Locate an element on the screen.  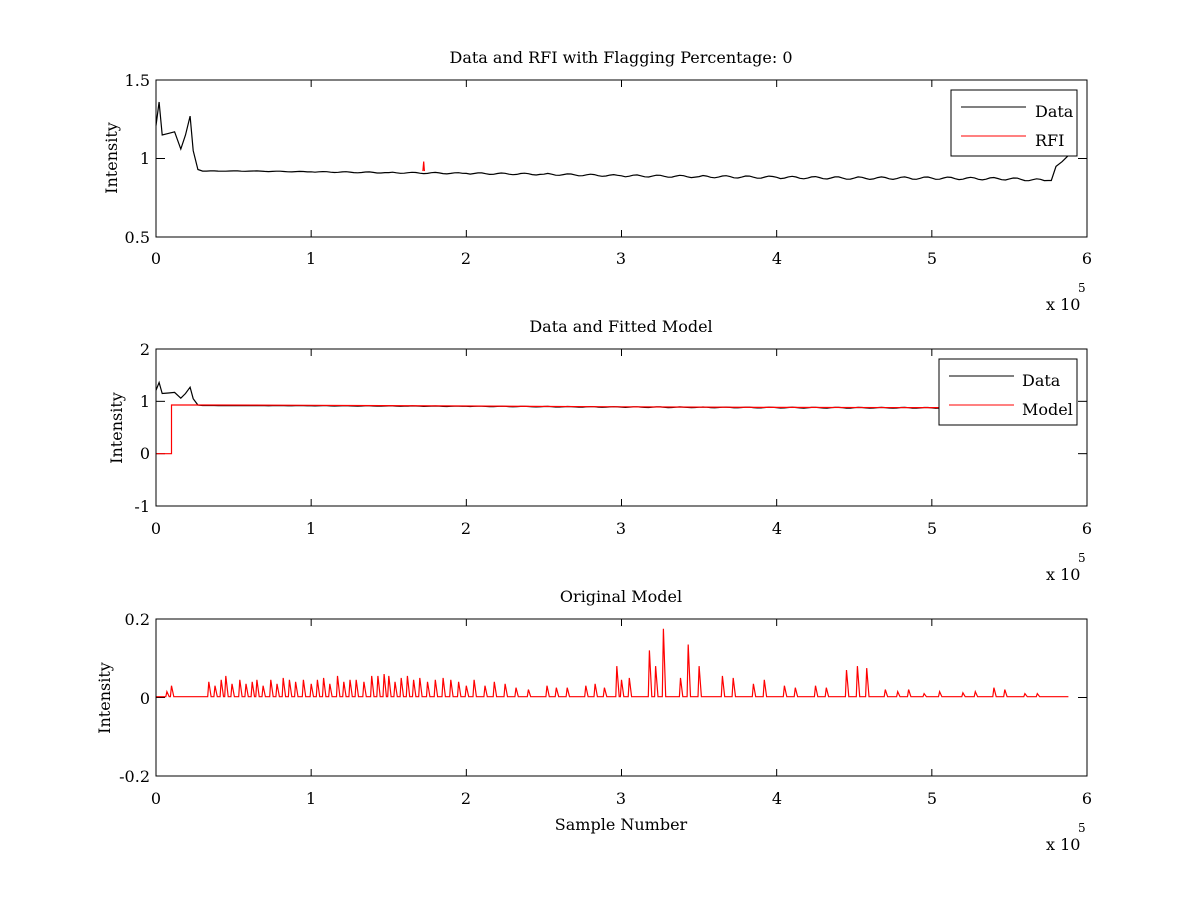
plot-area is located at coordinates (621, 427).